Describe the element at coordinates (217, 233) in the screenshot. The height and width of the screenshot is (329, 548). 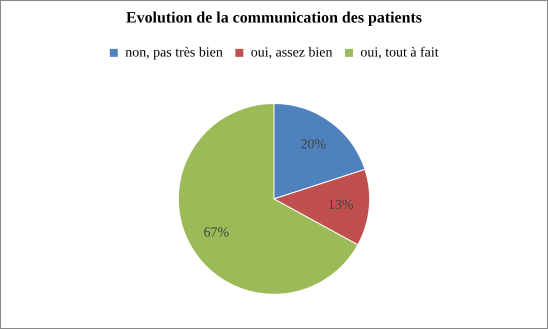
I see `data-label: 67%` at that location.